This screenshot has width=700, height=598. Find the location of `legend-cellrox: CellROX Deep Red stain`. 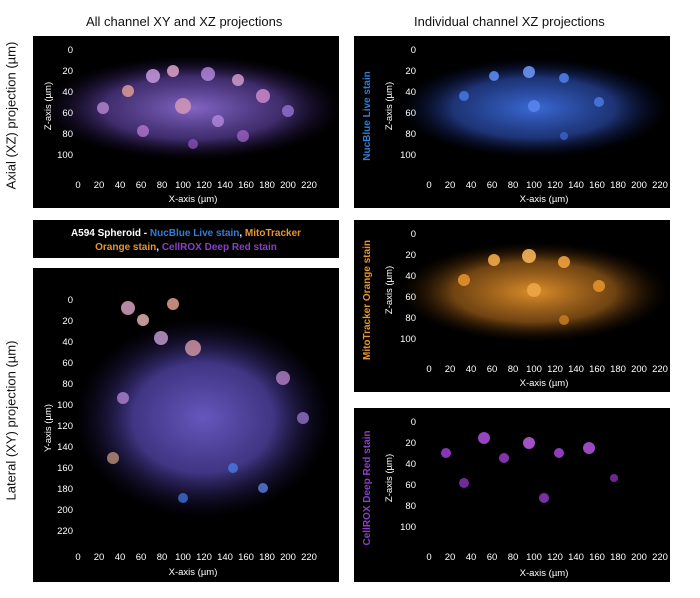

legend-cellrox: CellROX Deep Red stain is located at coordinates (219, 247).